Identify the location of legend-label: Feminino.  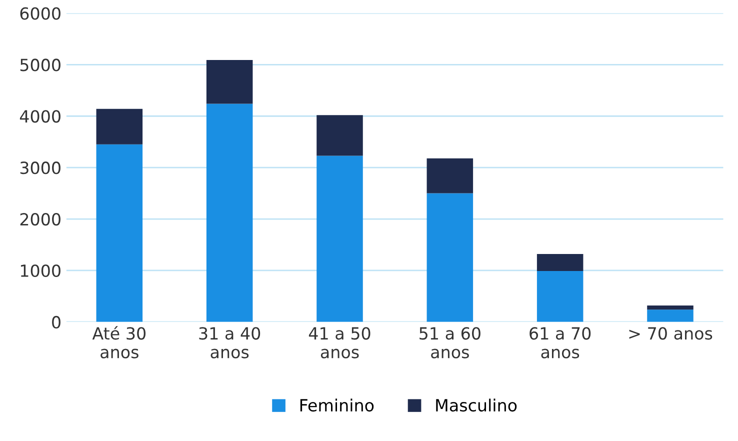
(337, 405).